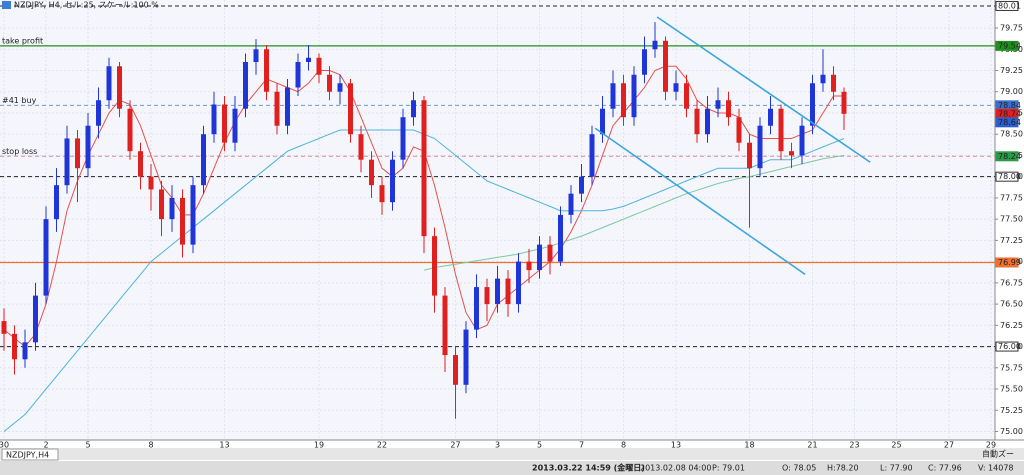 This screenshot has width=1024, height=475. I want to click on y-tick-label: 77.50, so click(1011, 219).